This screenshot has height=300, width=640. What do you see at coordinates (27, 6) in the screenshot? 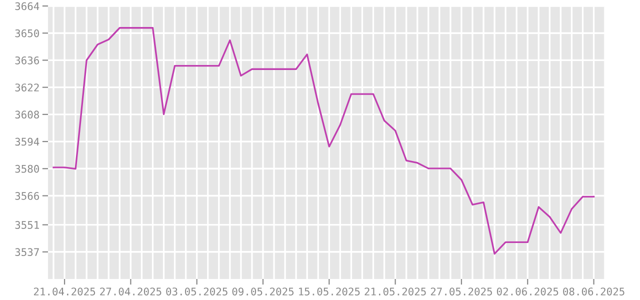
I see `y-tick-label: 3664` at bounding box center [27, 6].